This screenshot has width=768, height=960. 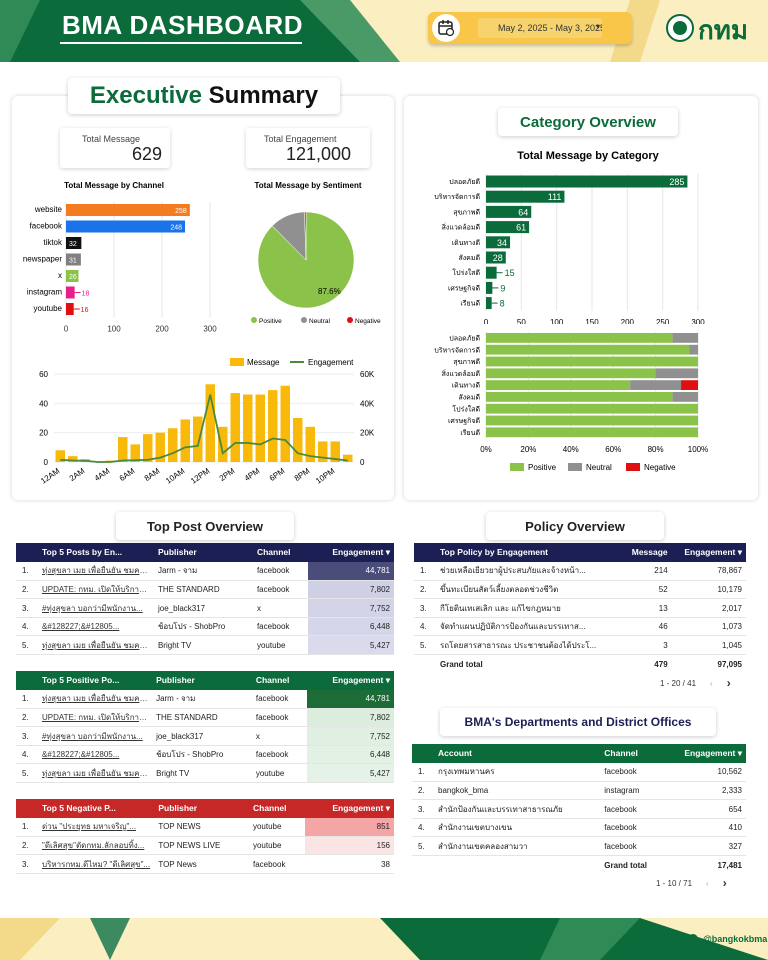 I want to click on category-label: สุขภาพดี, so click(x=466, y=212).